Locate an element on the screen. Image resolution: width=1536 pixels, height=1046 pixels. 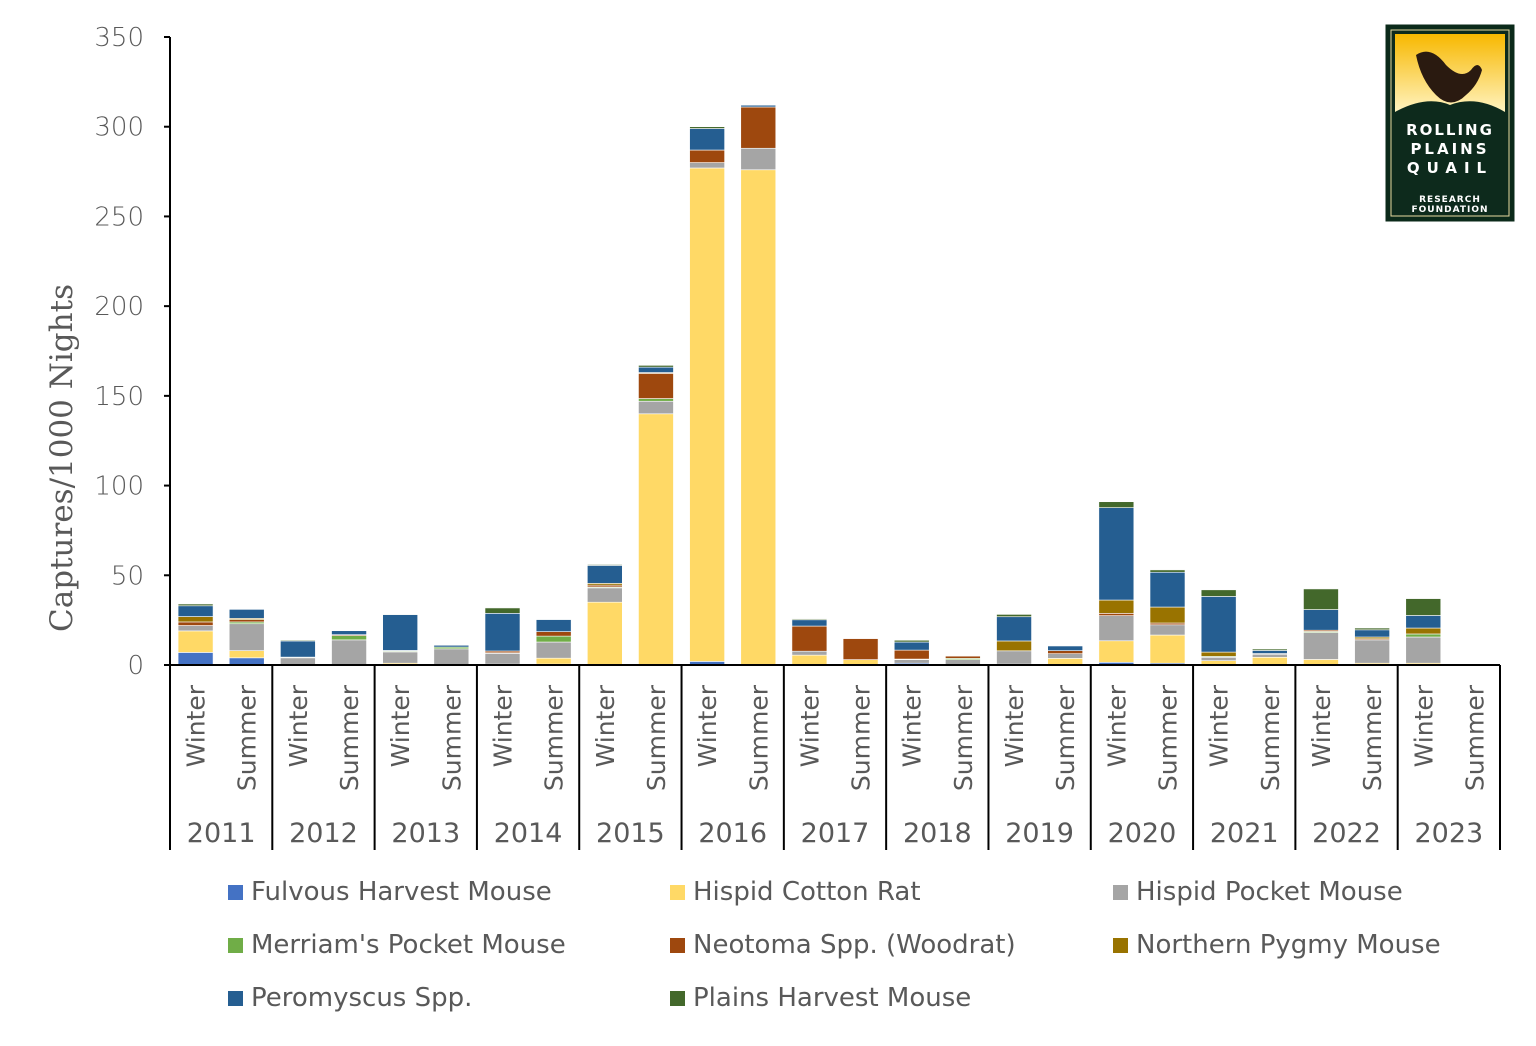
x-year-label: 2019 is located at coordinates (1039, 833).